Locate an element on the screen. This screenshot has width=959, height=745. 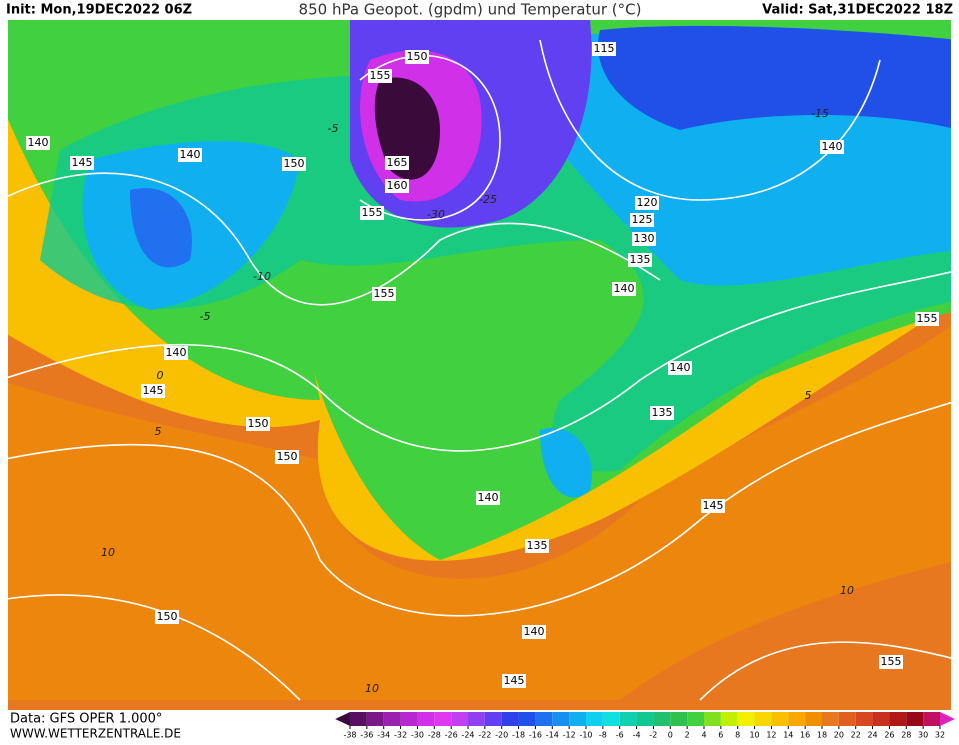
legend-tick-label: -24 is located at coordinates (467, 735).